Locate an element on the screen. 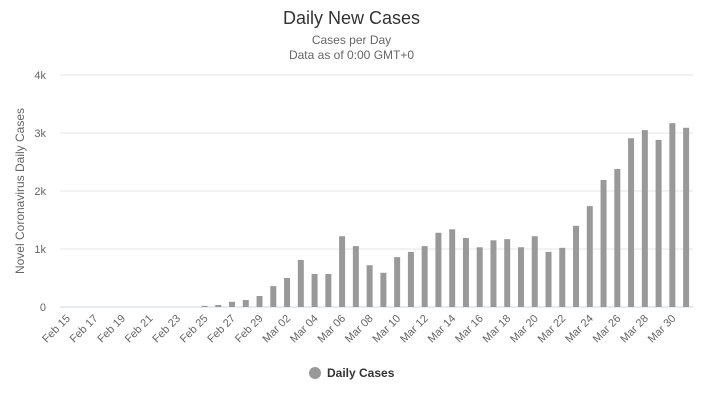 The image size is (703, 400). x-tick-label: Mar 12 is located at coordinates (414, 329).